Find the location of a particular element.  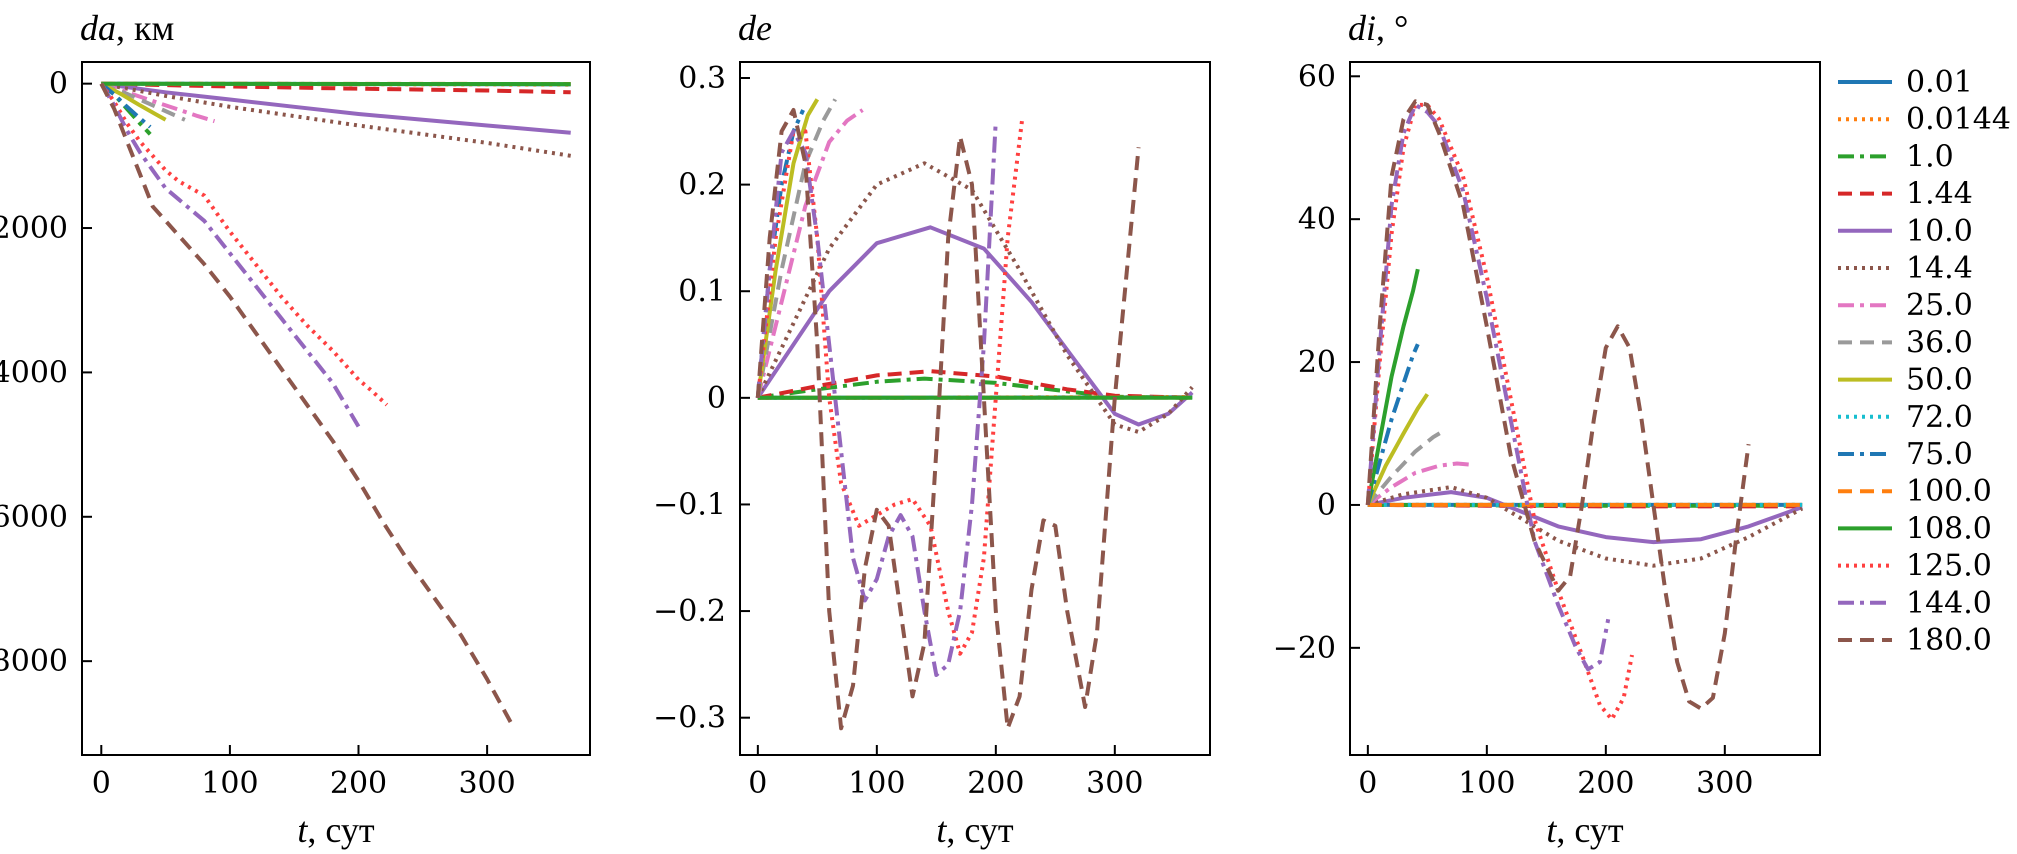

y-axis-unit: , ° is located at coordinates (1392, 28).